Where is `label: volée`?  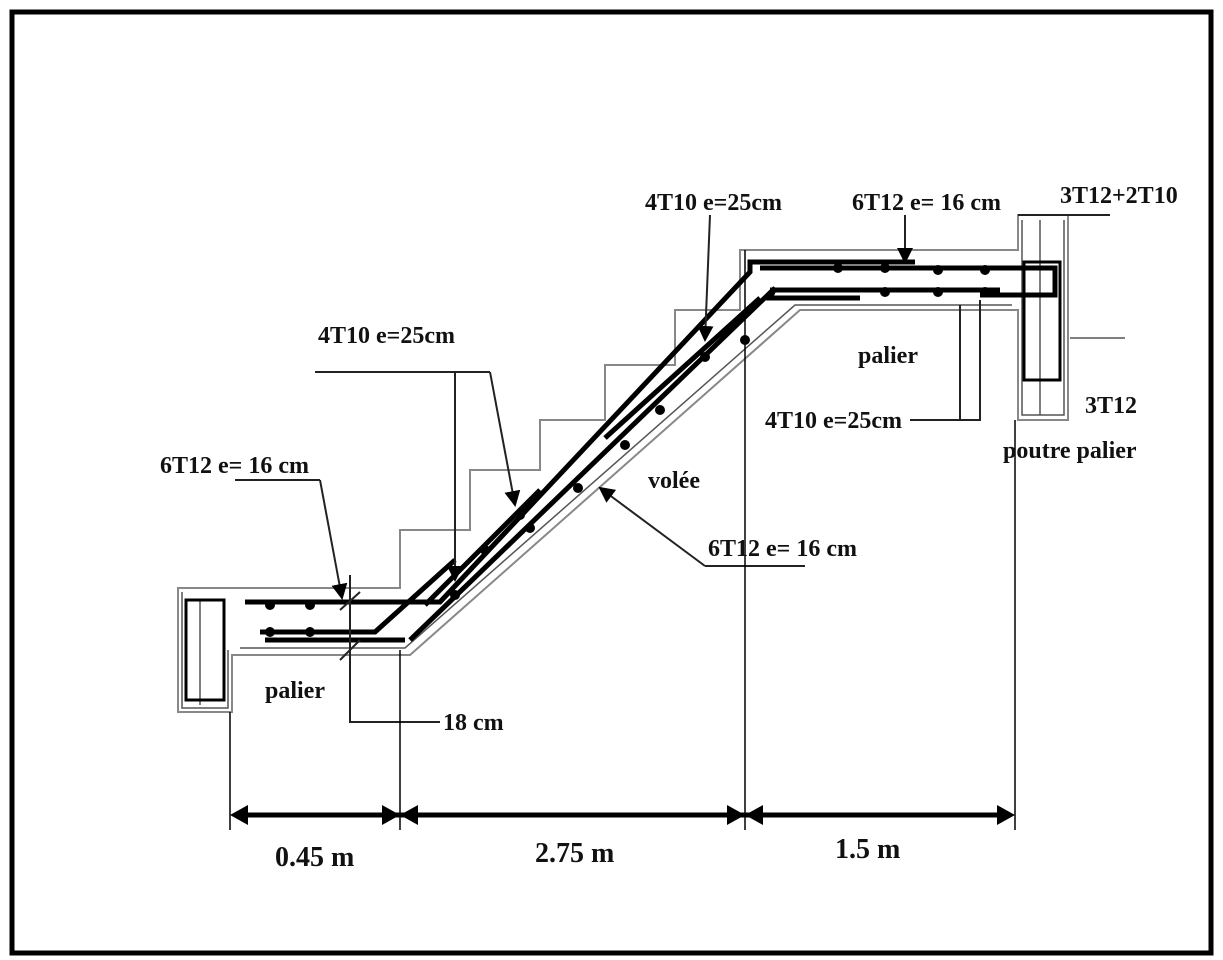
label: volée is located at coordinates (674, 481).